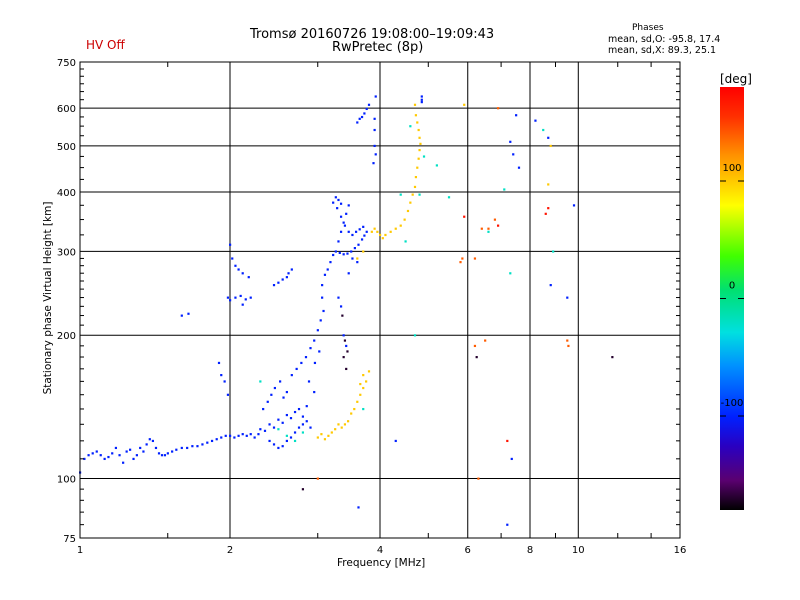 The image size is (800, 600). I want to click on y-tick-label: 500, so click(66, 147).